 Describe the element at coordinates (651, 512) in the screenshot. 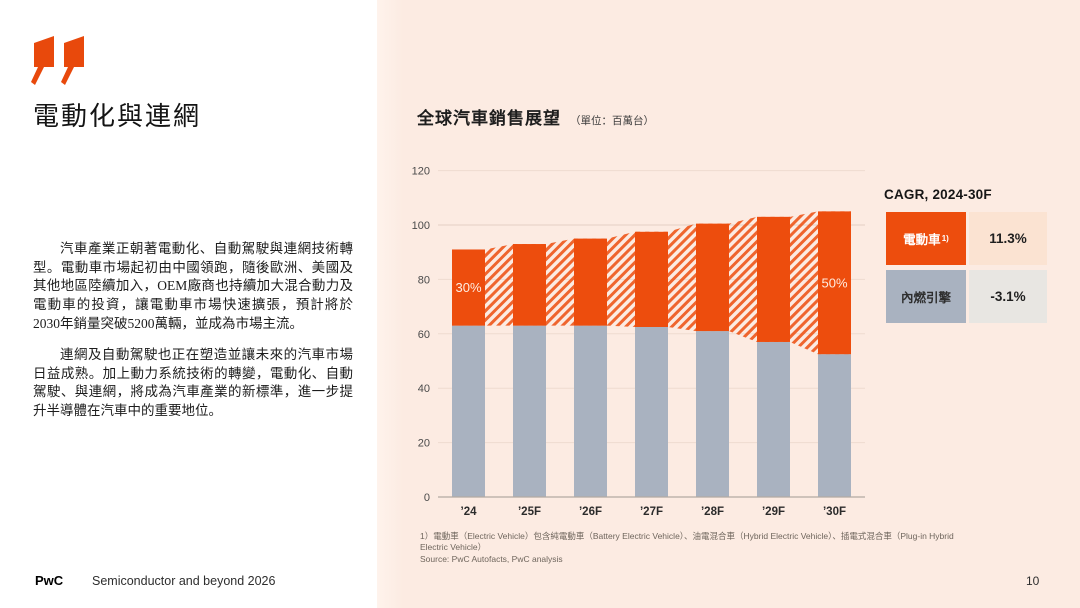

I see `svg-text: ’27F` at that location.